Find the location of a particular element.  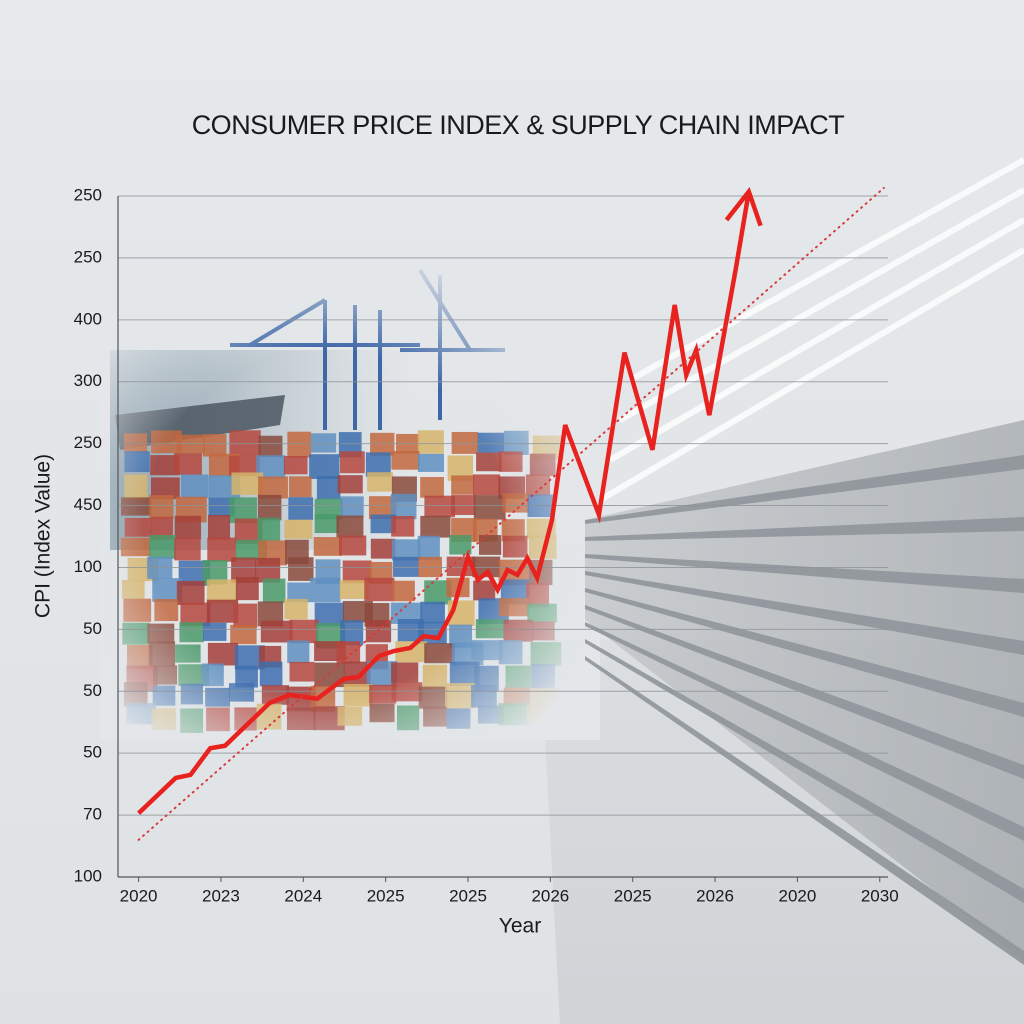

y-tick-label: 300 is located at coordinates (88, 380).